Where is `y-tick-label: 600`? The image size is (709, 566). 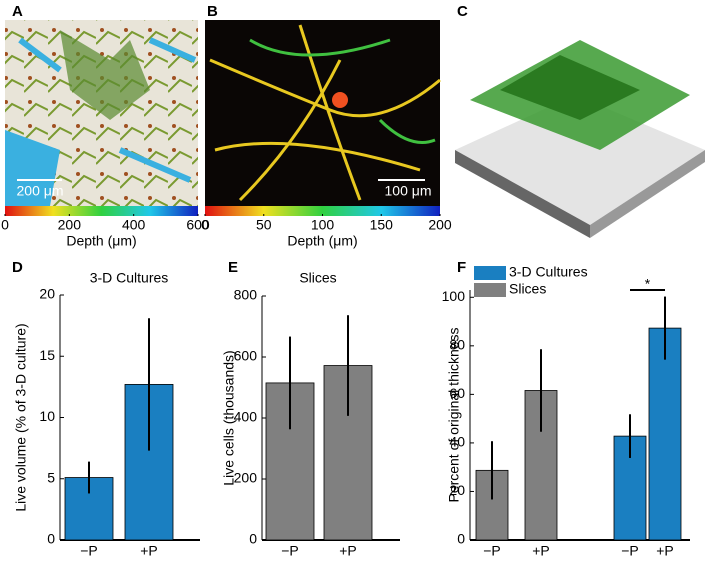
y-tick-label: 600 is located at coordinates (246, 356).